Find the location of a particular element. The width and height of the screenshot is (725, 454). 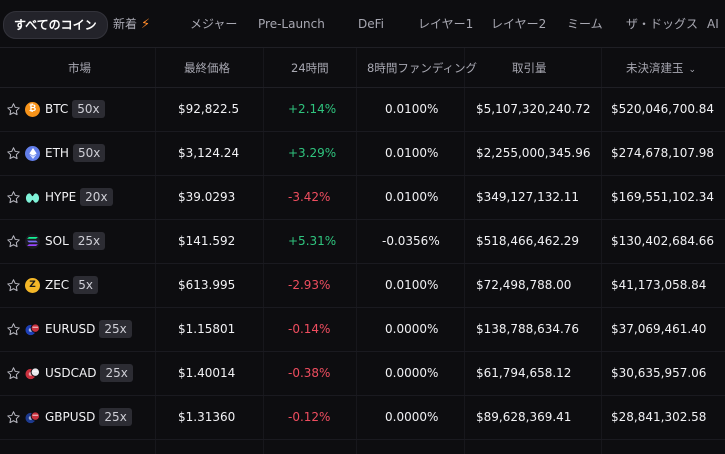

usd-cad-flag-icon is located at coordinates (32, 373).